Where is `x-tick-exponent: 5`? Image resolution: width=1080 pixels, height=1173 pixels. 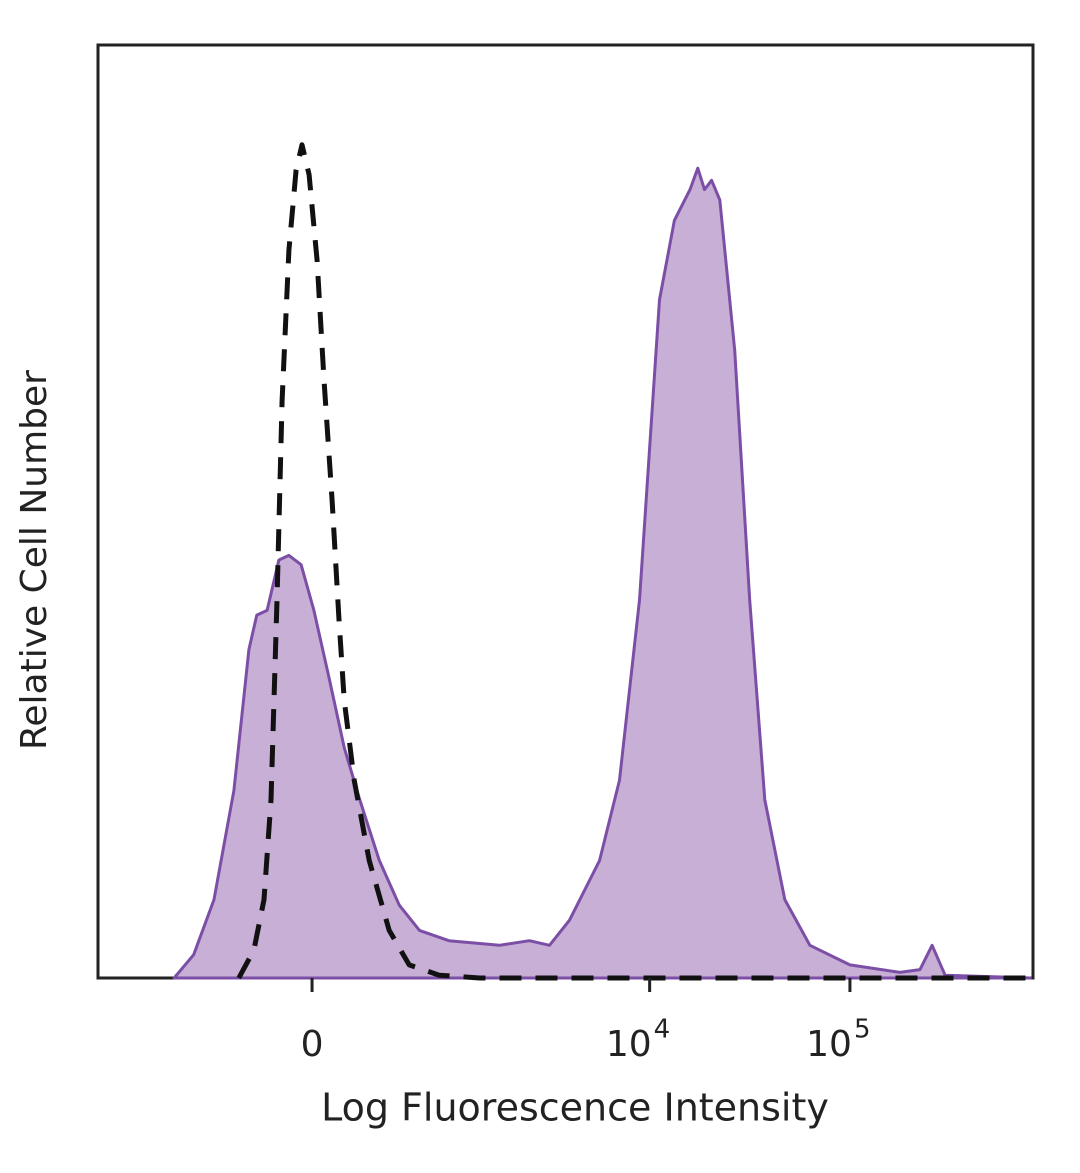
x-tick-exponent: 5 is located at coordinates (862, 1030).